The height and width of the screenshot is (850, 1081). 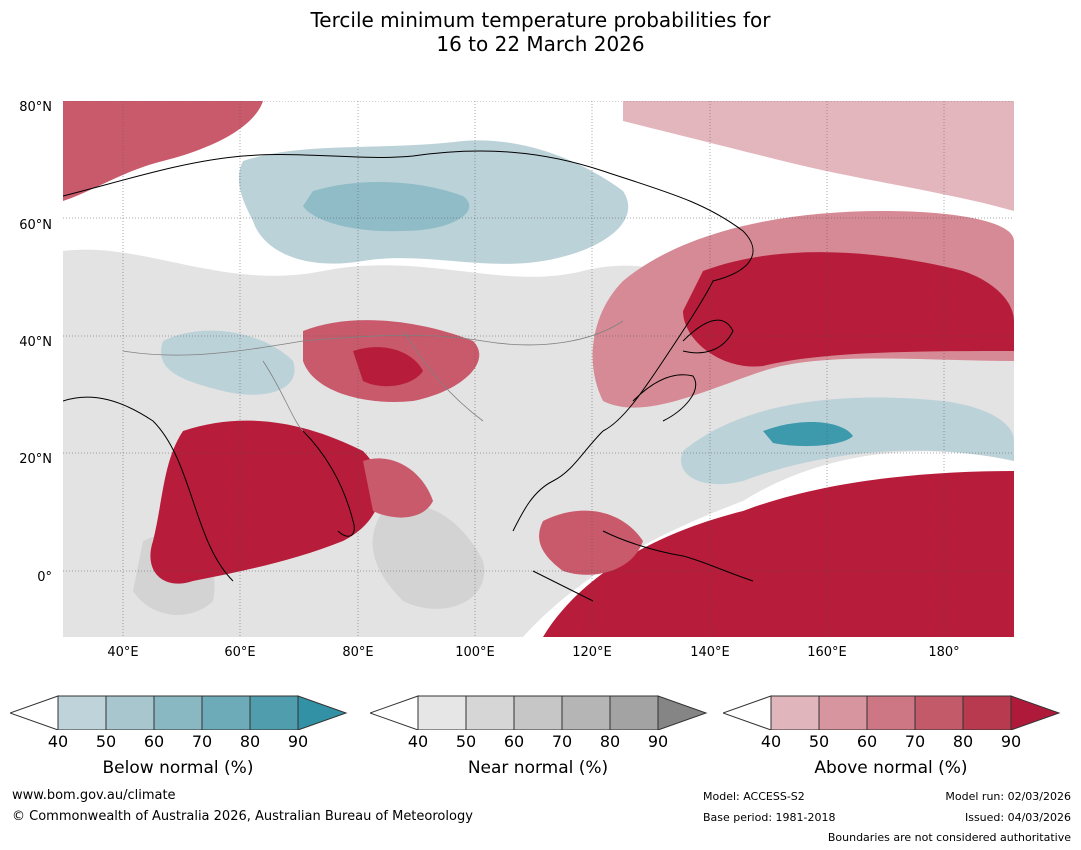 I want to click on website-link: www.bom.gov.au/climate, so click(x=94, y=795).